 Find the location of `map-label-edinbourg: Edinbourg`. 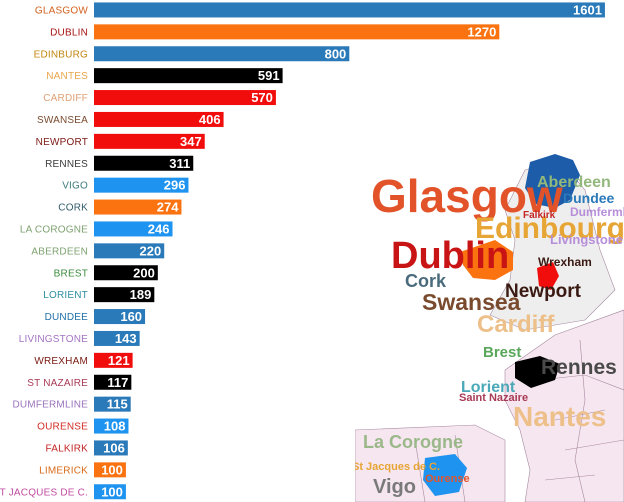

map-label-edinbourg: Edinbourg is located at coordinates (549, 228).